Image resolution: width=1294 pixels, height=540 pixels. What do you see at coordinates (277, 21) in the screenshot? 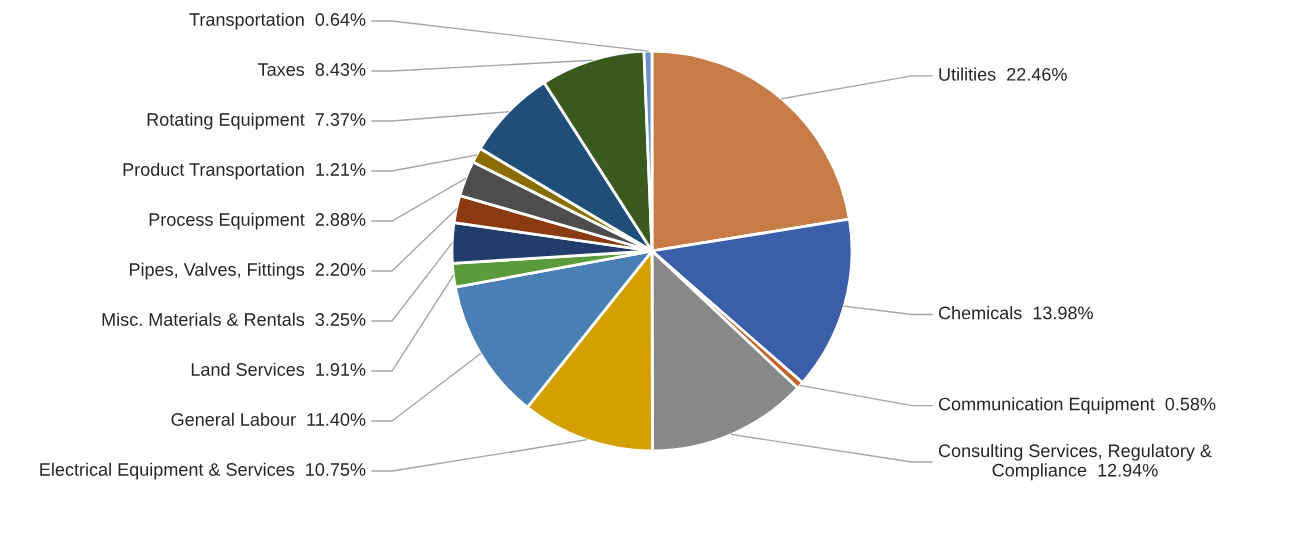
I see `slice-label: Transportation 0.64%` at bounding box center [277, 21].